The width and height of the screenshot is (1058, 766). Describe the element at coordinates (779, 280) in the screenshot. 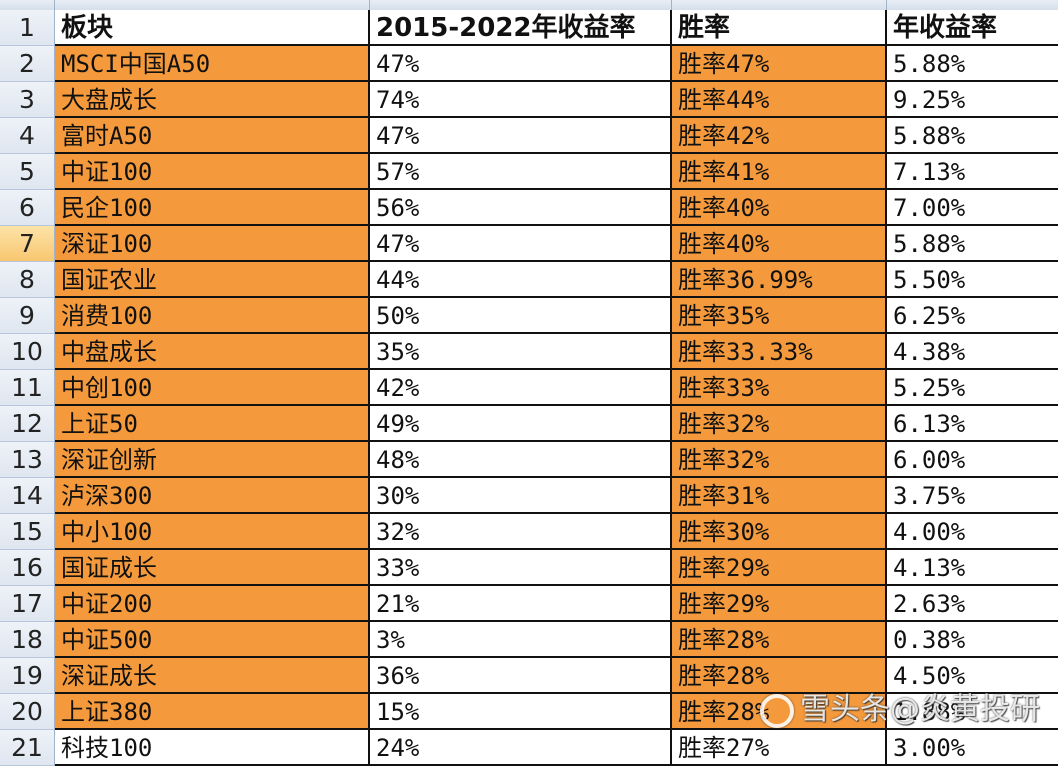

I see `cell-win-rate: 胜率36.99%` at that location.